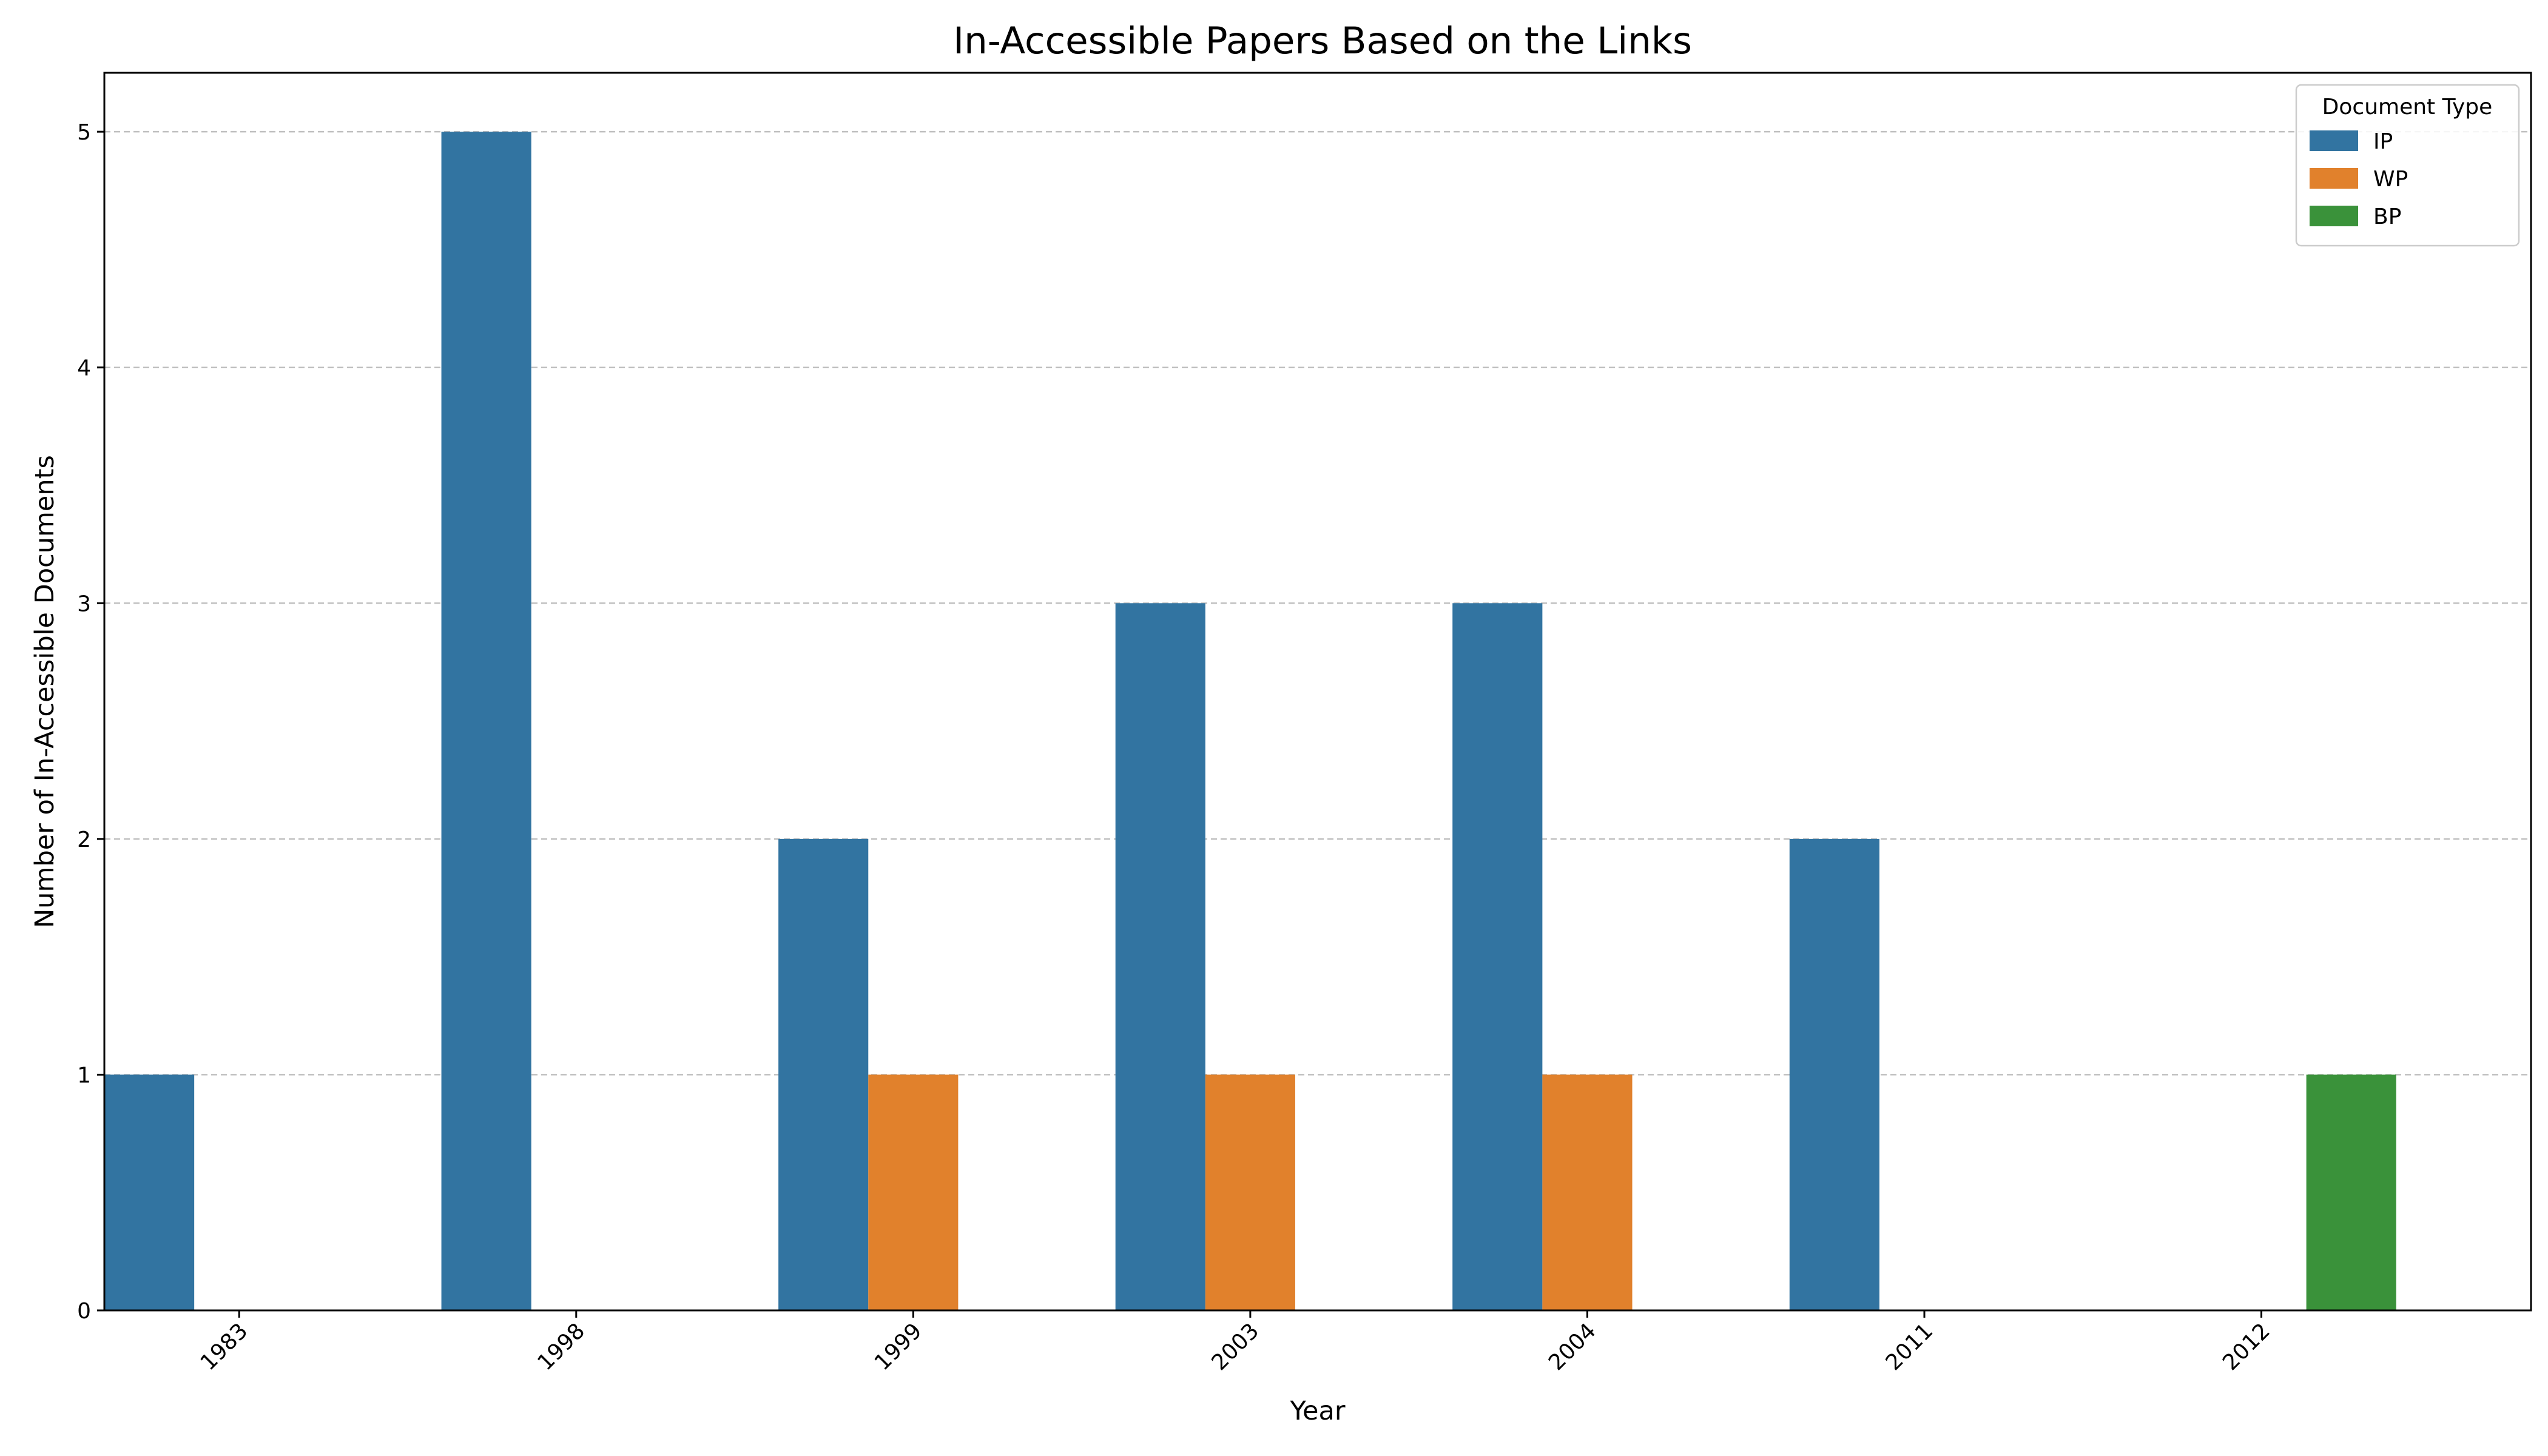  Describe the element at coordinates (84, 368) in the screenshot. I see `y-tick-label-4: 4` at that location.